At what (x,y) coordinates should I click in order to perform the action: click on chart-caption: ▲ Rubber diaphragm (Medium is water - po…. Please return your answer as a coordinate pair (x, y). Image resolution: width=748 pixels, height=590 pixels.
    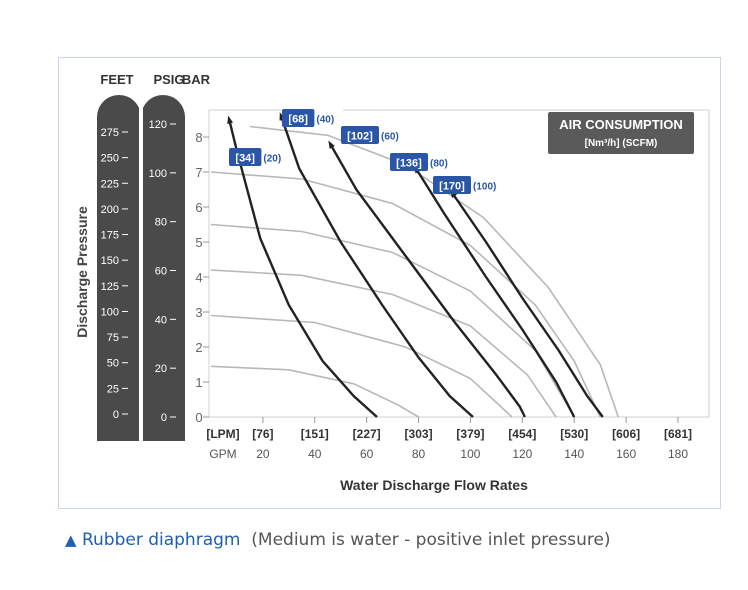
    Looking at the image, I should click on (338, 540).